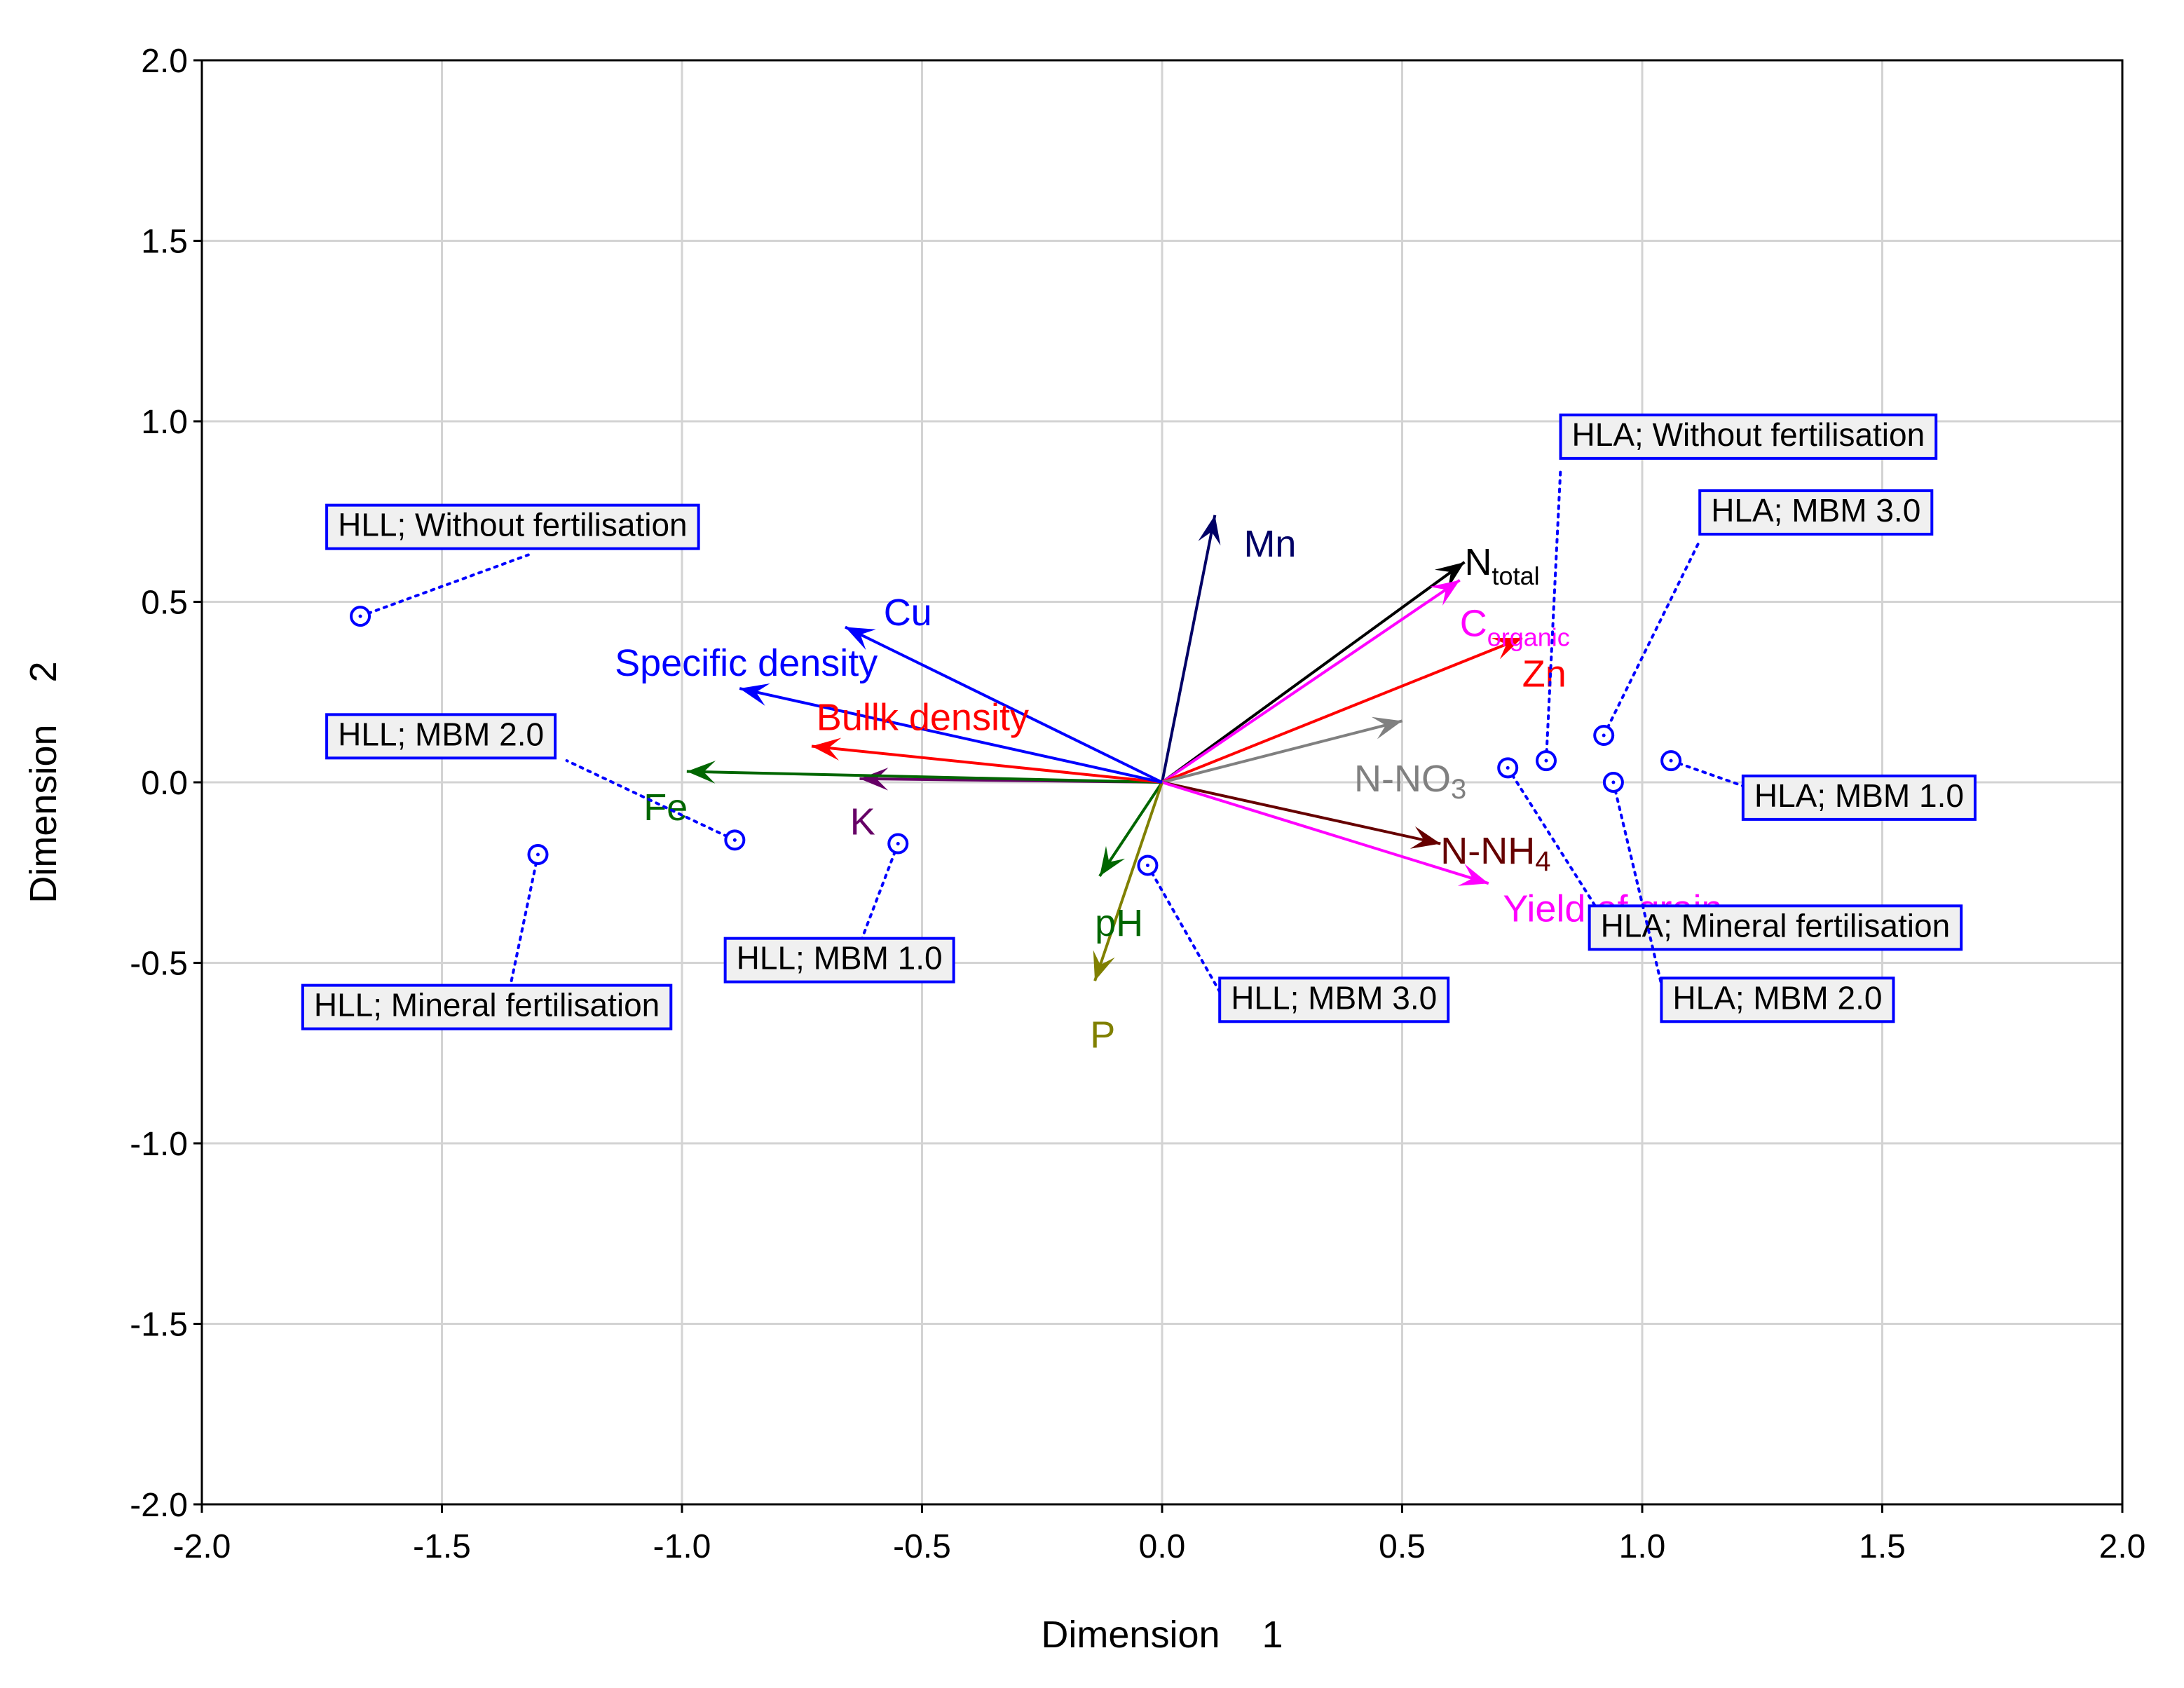  I want to click on y-tick-label: 1.5, so click(164, 242).